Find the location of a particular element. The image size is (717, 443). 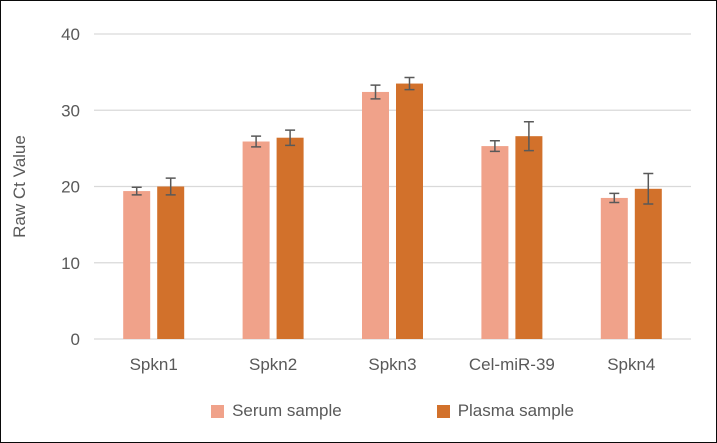

x-category-label-cel-mir-39: Cel-miR-39 is located at coordinates (512, 364).